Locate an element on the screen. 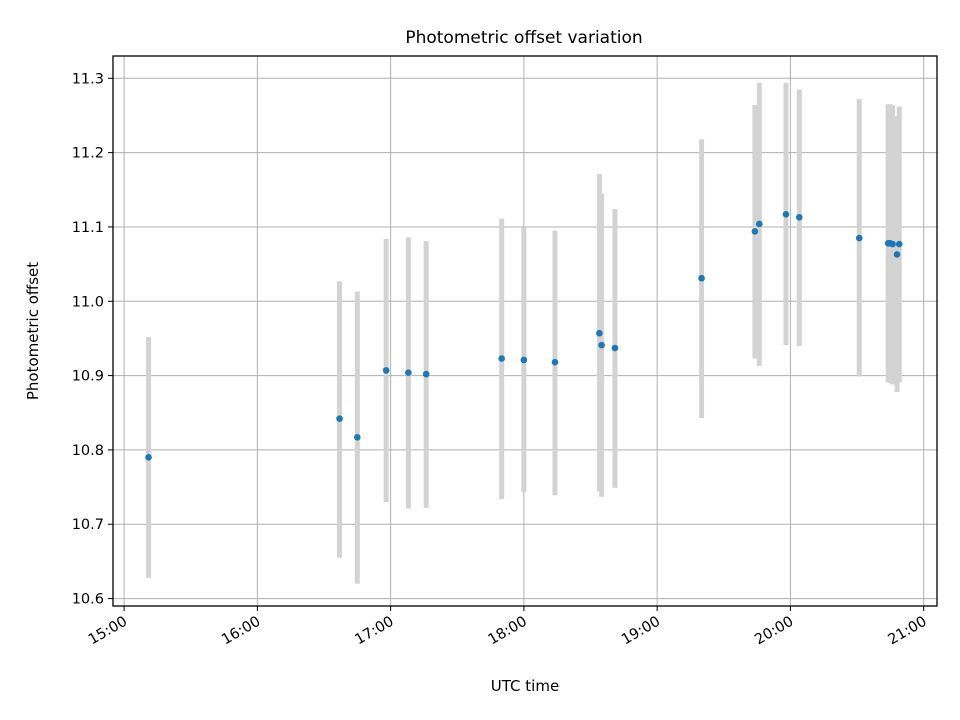 Image resolution: width=960 pixels, height=720 pixels. y-tick-label: 10.9 is located at coordinates (88, 377).